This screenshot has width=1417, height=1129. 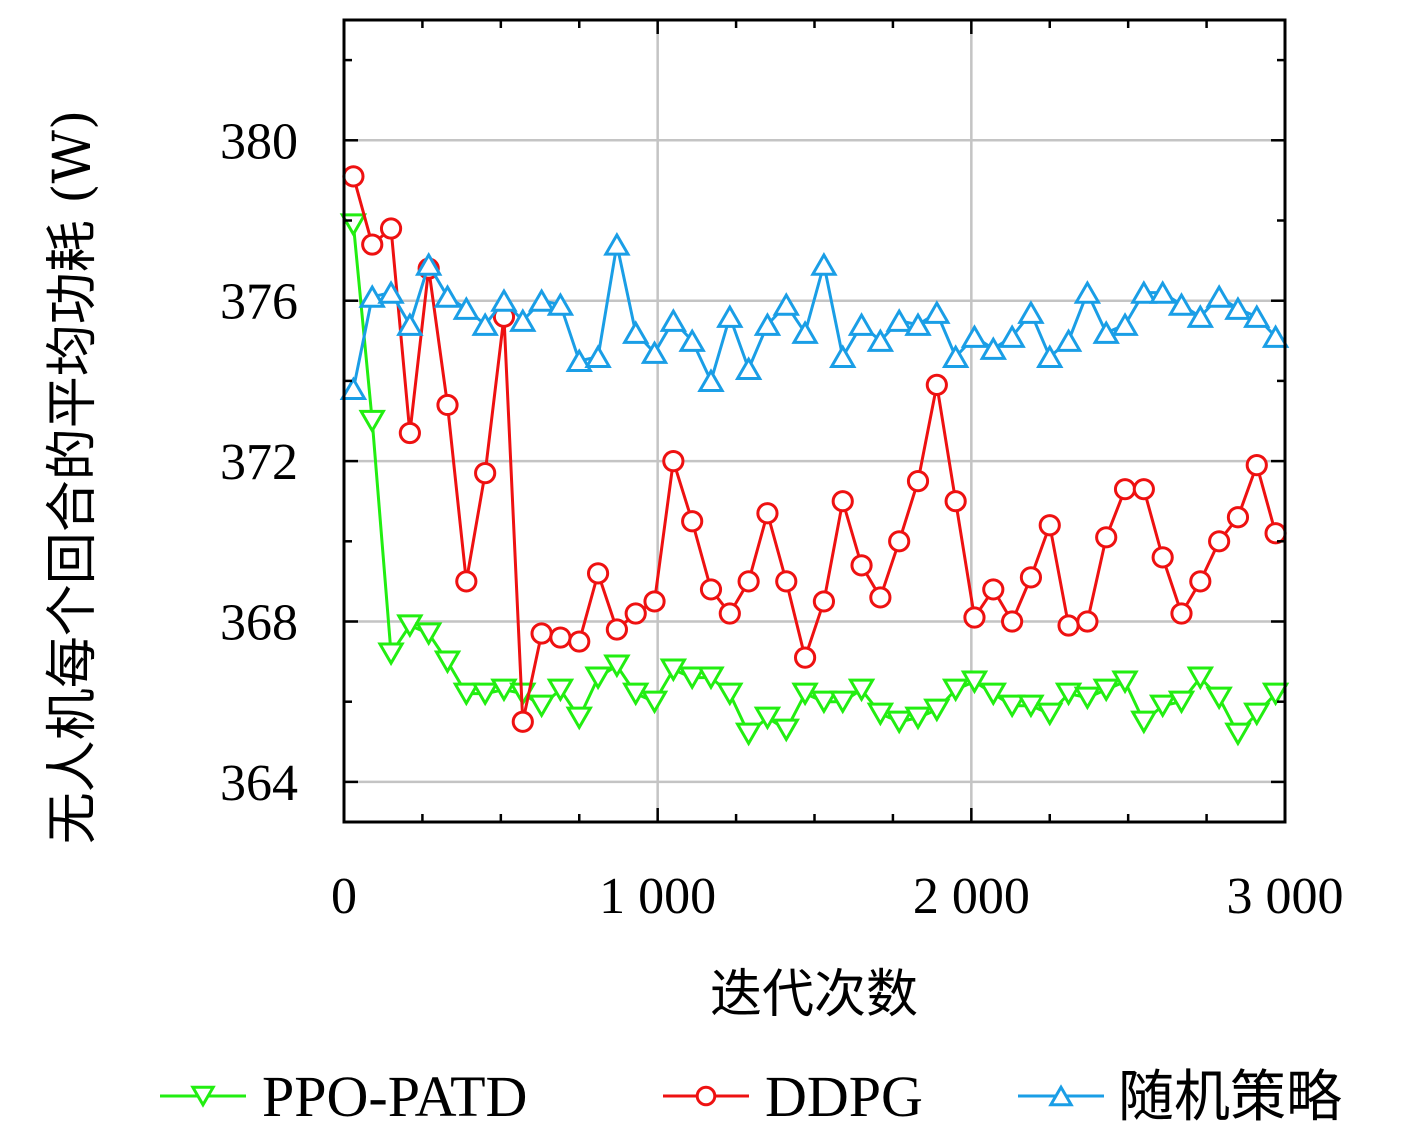 I want to click on x-tick-label: 3 000, so click(x=1285, y=896).